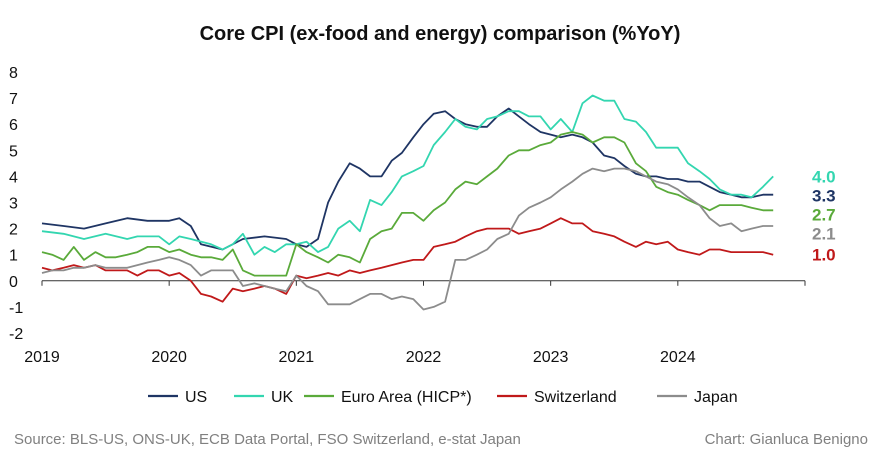 This screenshot has height=454, width=880. I want to click on y-tick-label: 8, so click(13, 73).